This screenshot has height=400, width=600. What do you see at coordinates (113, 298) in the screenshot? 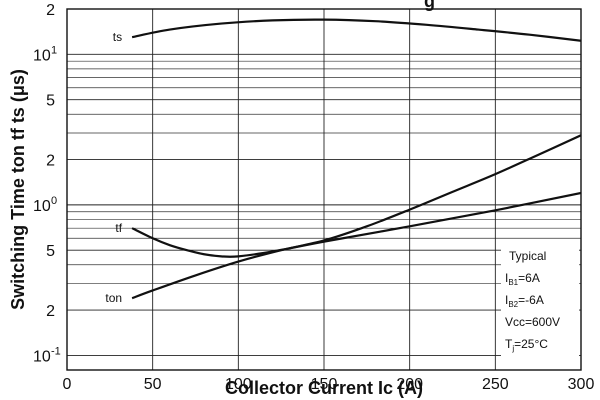
I see `series-label-ton: ton` at bounding box center [113, 298].